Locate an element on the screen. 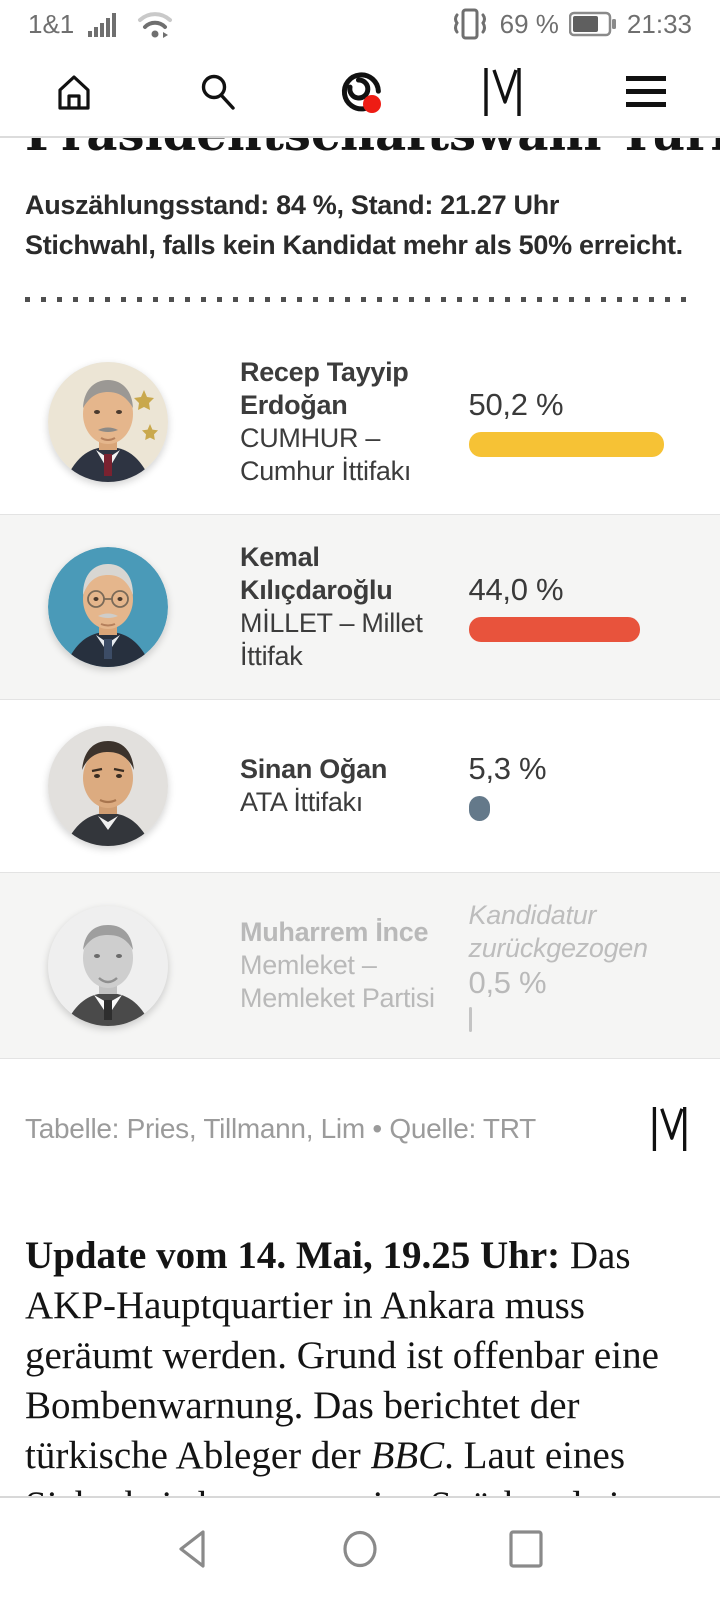  android-back-button is located at coordinates (194, 1549).